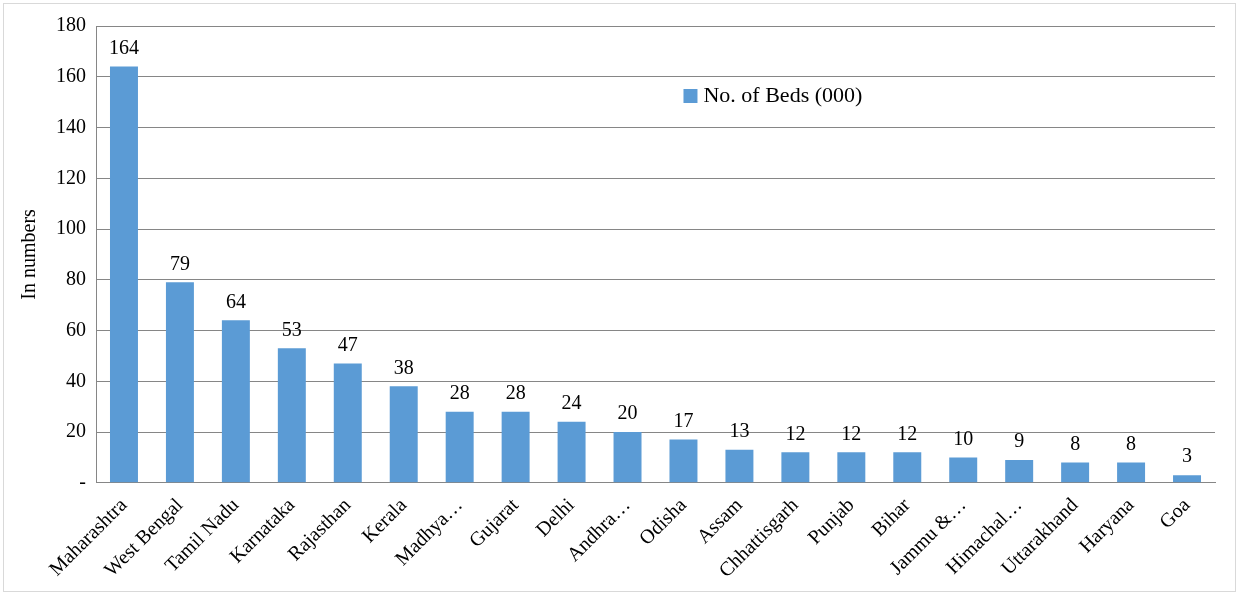  I want to click on data-label: 3, so click(1187, 455).